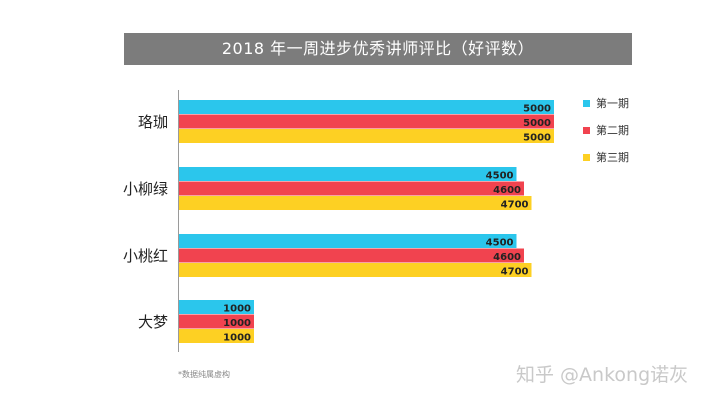  I want to click on watermark: 知乎 @Ankong诺灰, so click(602, 375).